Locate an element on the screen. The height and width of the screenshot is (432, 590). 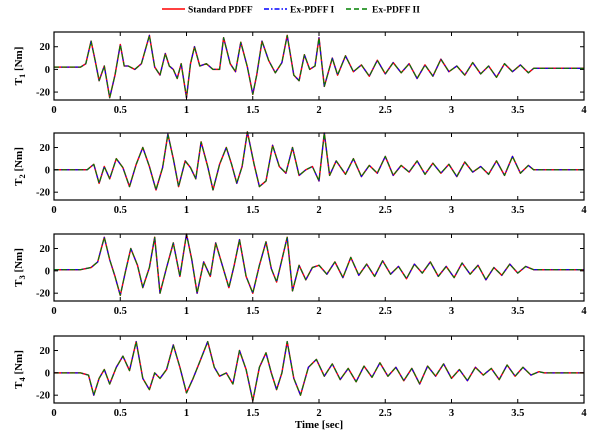
legend-label-standard-pdff: Standard PDFF is located at coordinates (220, 11).